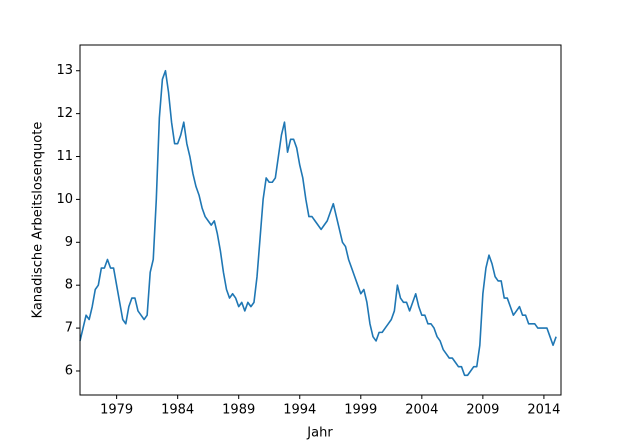 The height and width of the screenshot is (442, 622). Describe the element at coordinates (64, 113) in the screenshot. I see `y-tick-label: 12` at that location.